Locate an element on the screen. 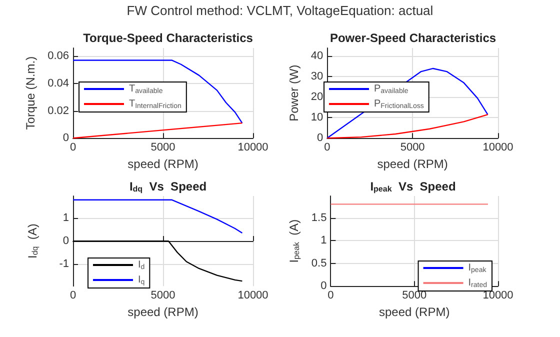 This screenshot has width=560, height=337. chart-title: Idq Vs Speed is located at coordinates (168, 187).